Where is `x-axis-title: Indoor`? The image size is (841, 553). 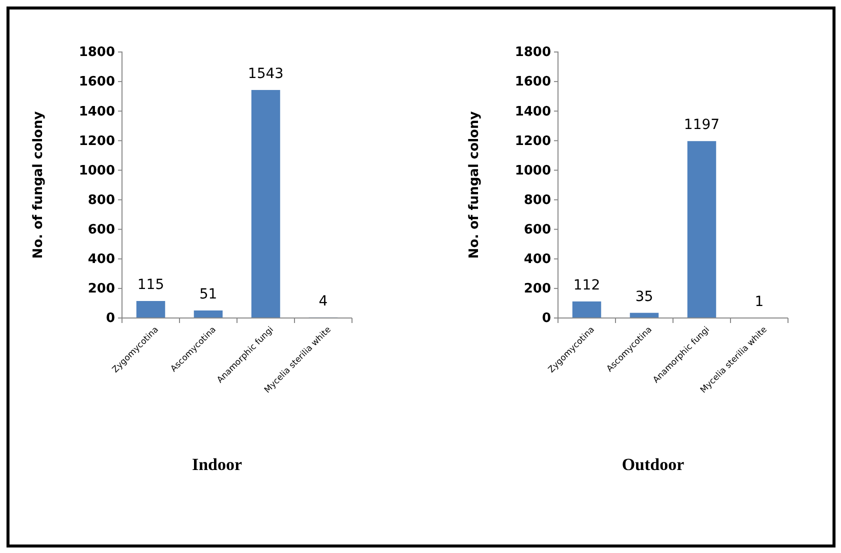 x-axis-title: Indoor is located at coordinates (217, 464).